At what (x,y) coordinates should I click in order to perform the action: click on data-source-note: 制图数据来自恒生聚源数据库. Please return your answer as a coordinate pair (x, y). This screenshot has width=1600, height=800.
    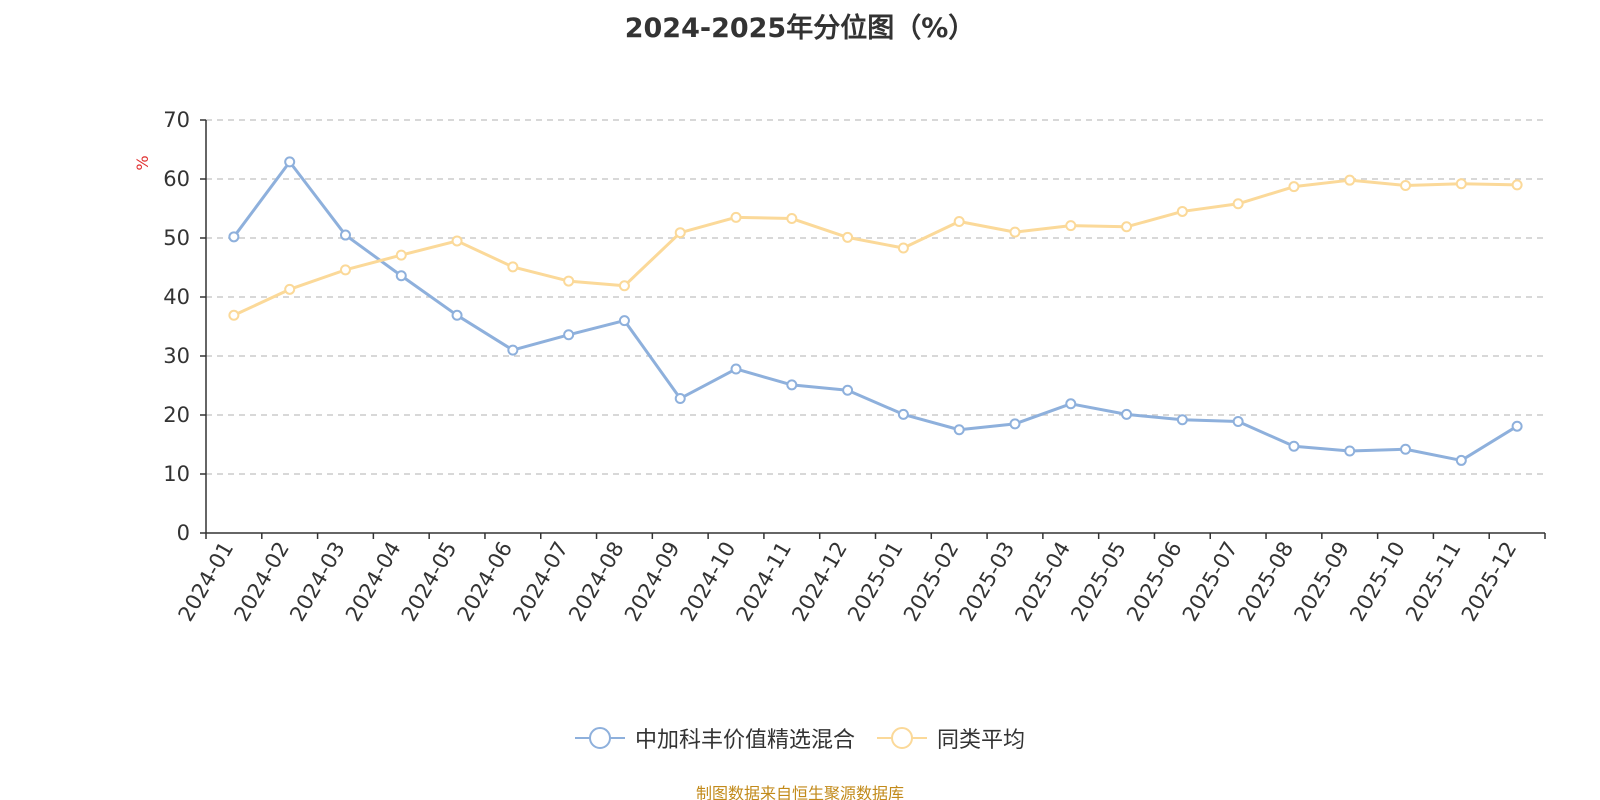
    Looking at the image, I should click on (799, 792).